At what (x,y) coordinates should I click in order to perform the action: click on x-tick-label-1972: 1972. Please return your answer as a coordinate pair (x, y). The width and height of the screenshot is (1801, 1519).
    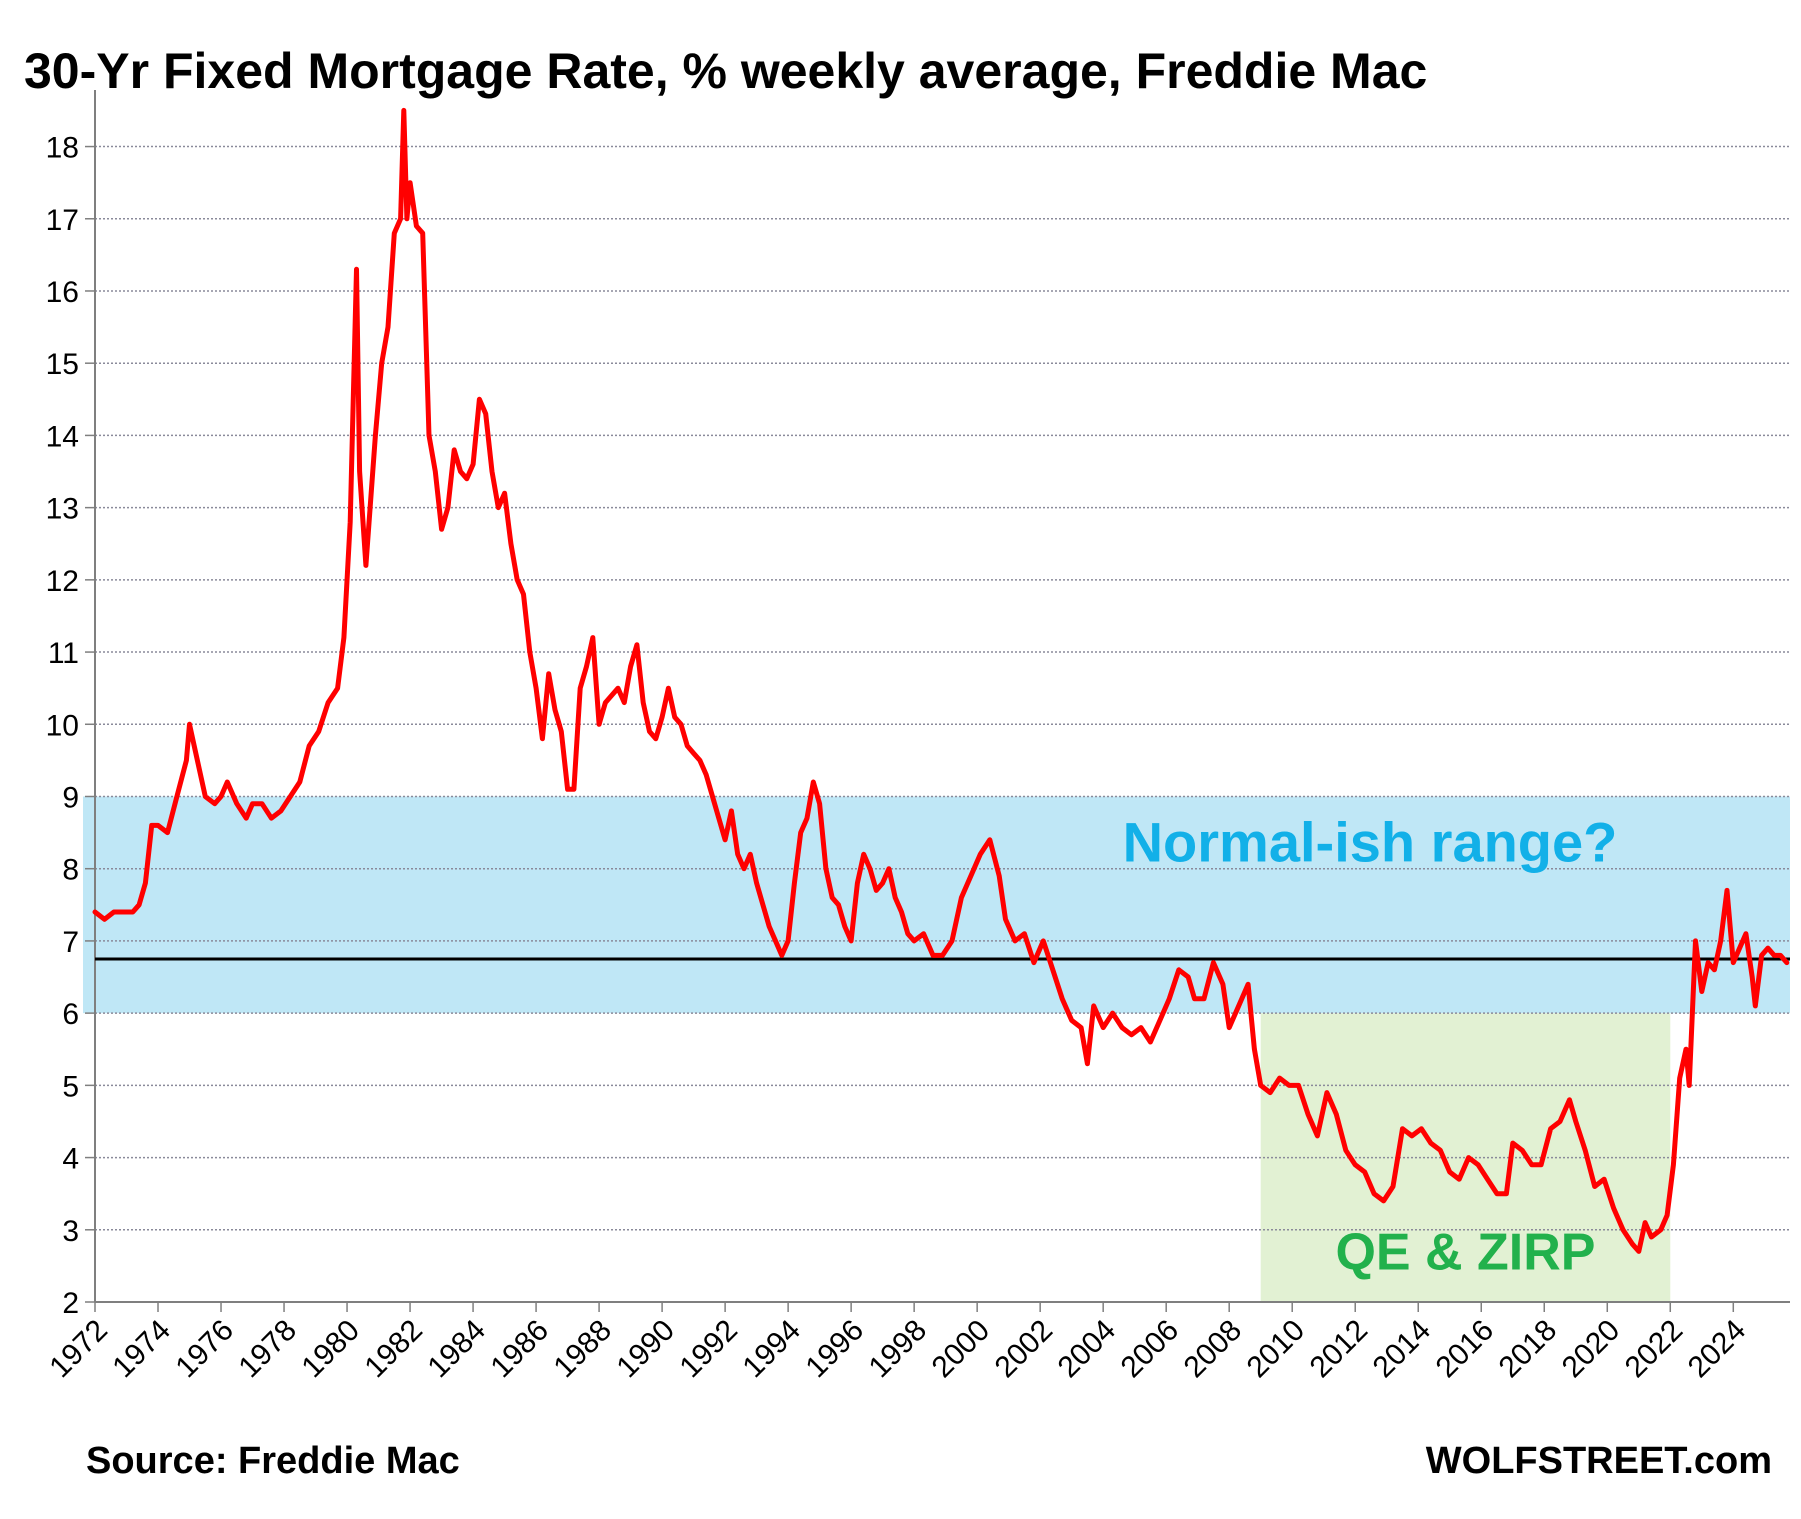
    Looking at the image, I should click on (78, 1349).